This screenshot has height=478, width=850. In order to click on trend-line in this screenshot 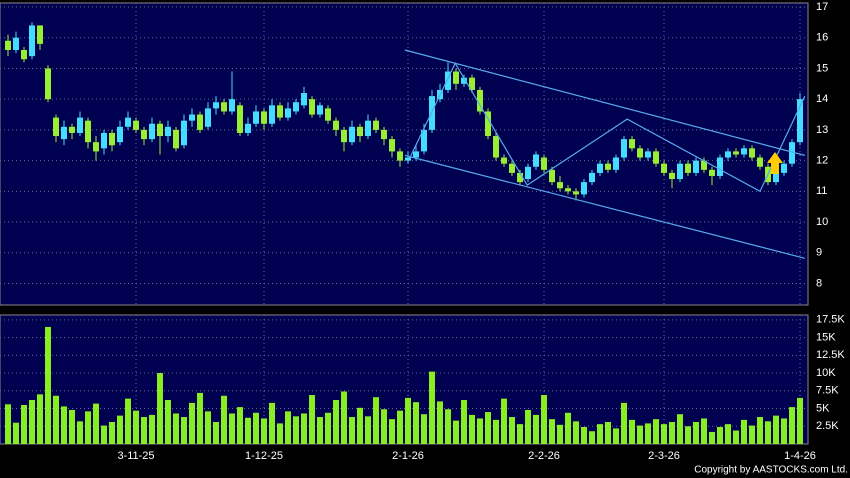, I will do `click(604, 102)`.